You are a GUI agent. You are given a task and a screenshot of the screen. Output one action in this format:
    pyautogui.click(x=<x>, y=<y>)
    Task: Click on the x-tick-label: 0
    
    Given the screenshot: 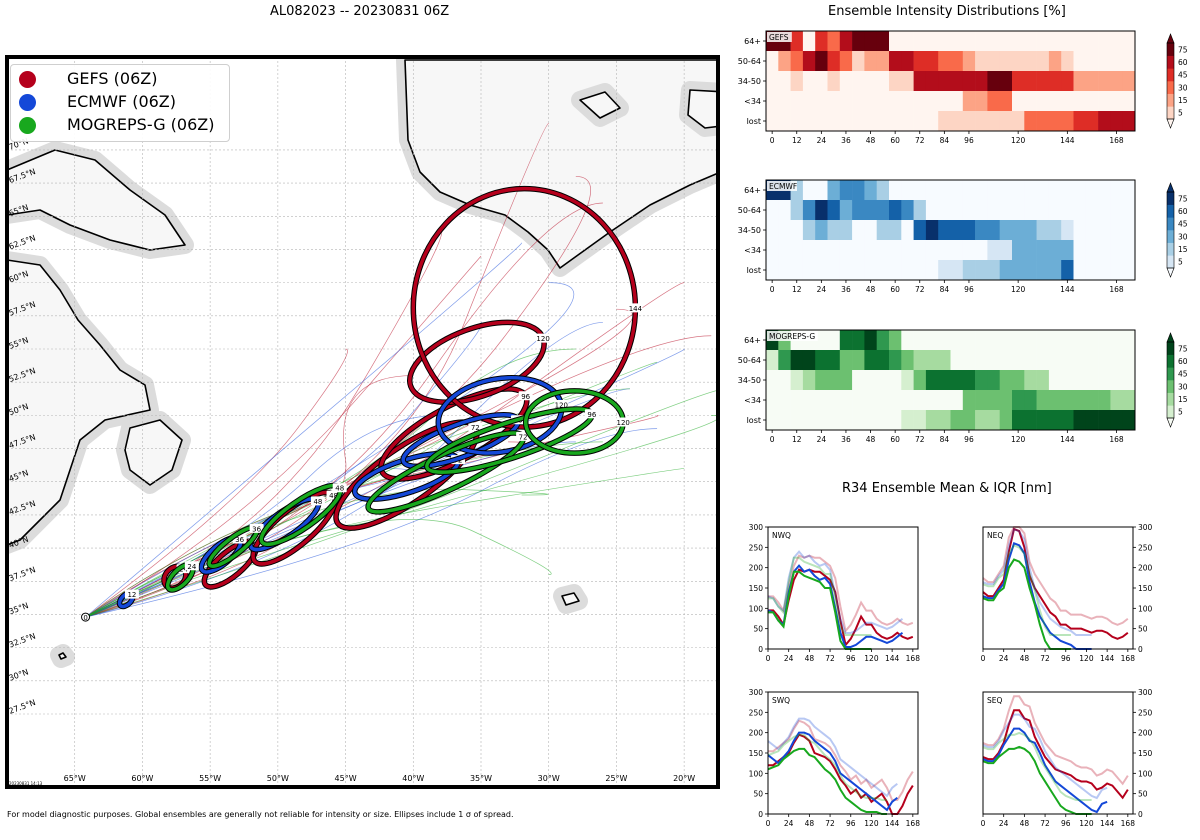 What is the action you would take?
    pyautogui.click(x=772, y=140)
    